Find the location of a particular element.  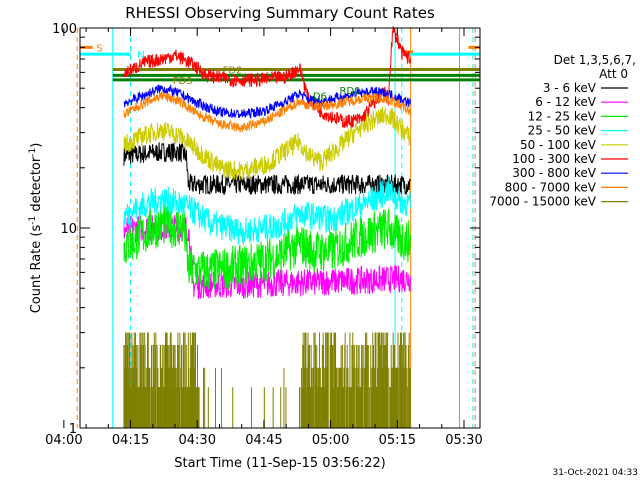

x-tick-label: 05:00 is located at coordinates (330, 440).